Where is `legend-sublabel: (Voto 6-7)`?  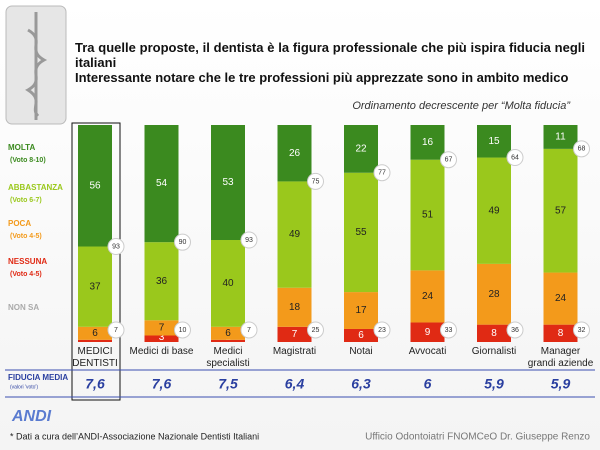 legend-sublabel: (Voto 6-7) is located at coordinates (26, 200).